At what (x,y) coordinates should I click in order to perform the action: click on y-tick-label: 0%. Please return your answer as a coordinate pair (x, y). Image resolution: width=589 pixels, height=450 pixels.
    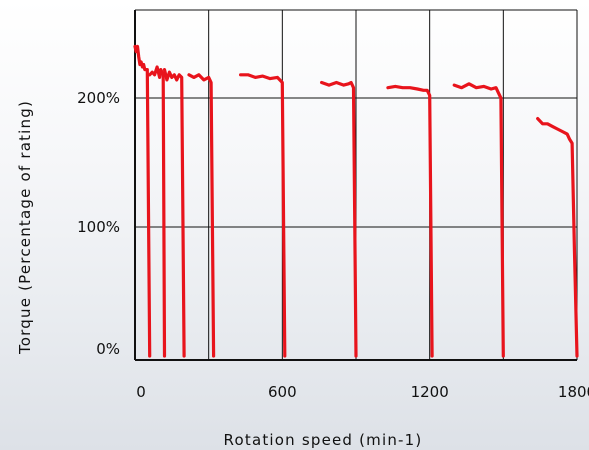
    Looking at the image, I should click on (108, 349).